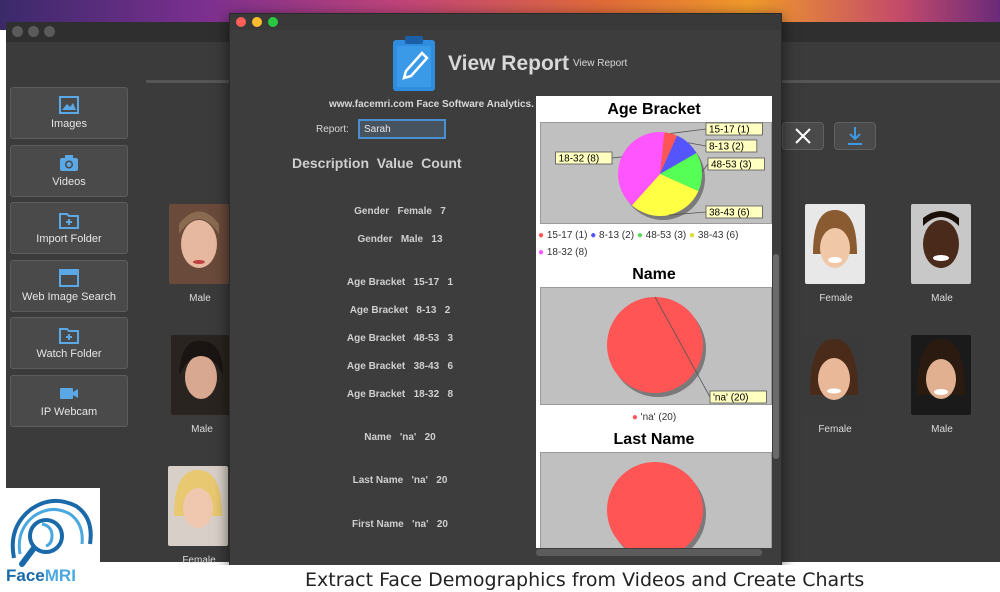  What do you see at coordinates (69, 124) in the screenshot?
I see `sidebar-item-label: Images` at bounding box center [69, 124].